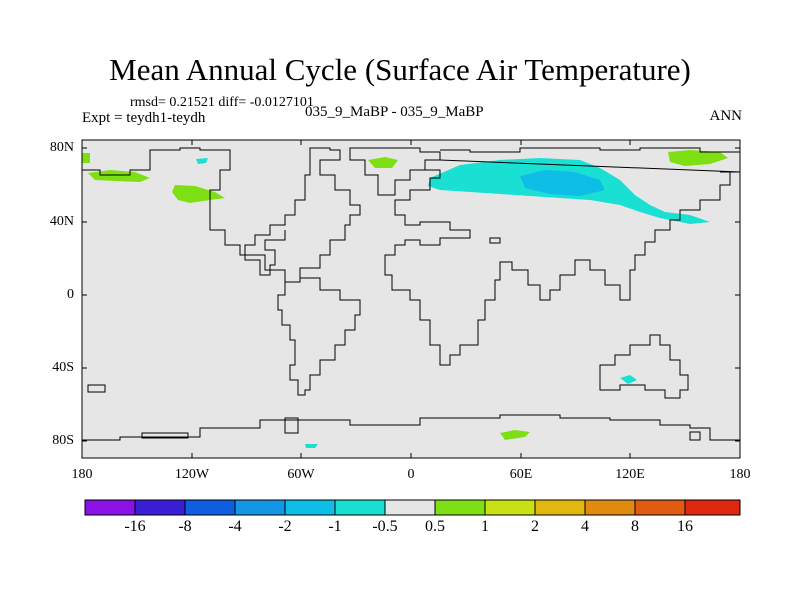 Image resolution: width=800 pixels, height=600 pixels. I want to click on season-label: ANN, so click(726, 116).